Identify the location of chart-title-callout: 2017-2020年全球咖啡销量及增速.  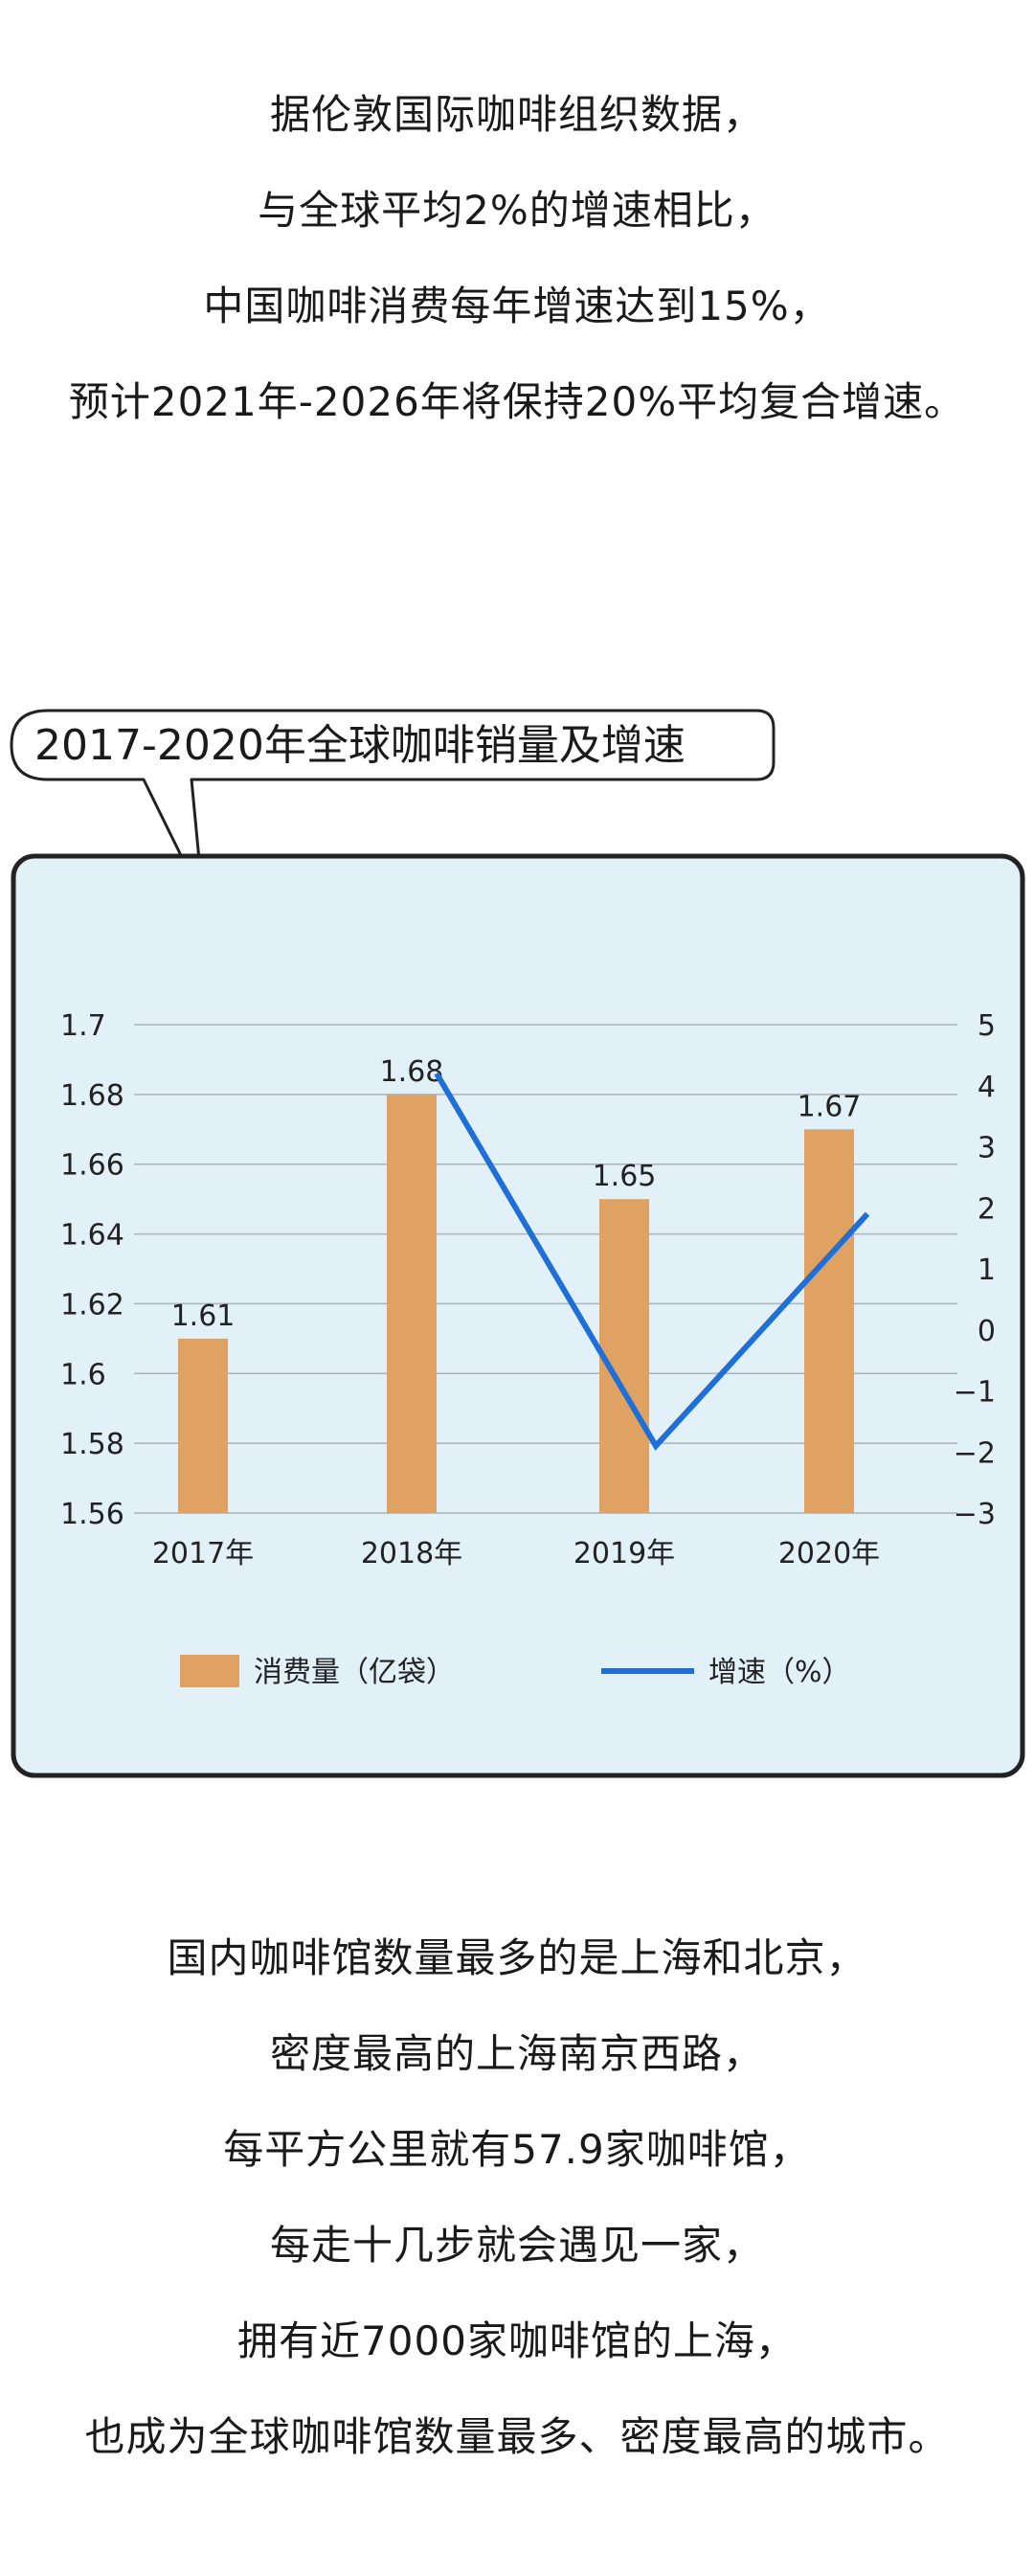
(517, 804).